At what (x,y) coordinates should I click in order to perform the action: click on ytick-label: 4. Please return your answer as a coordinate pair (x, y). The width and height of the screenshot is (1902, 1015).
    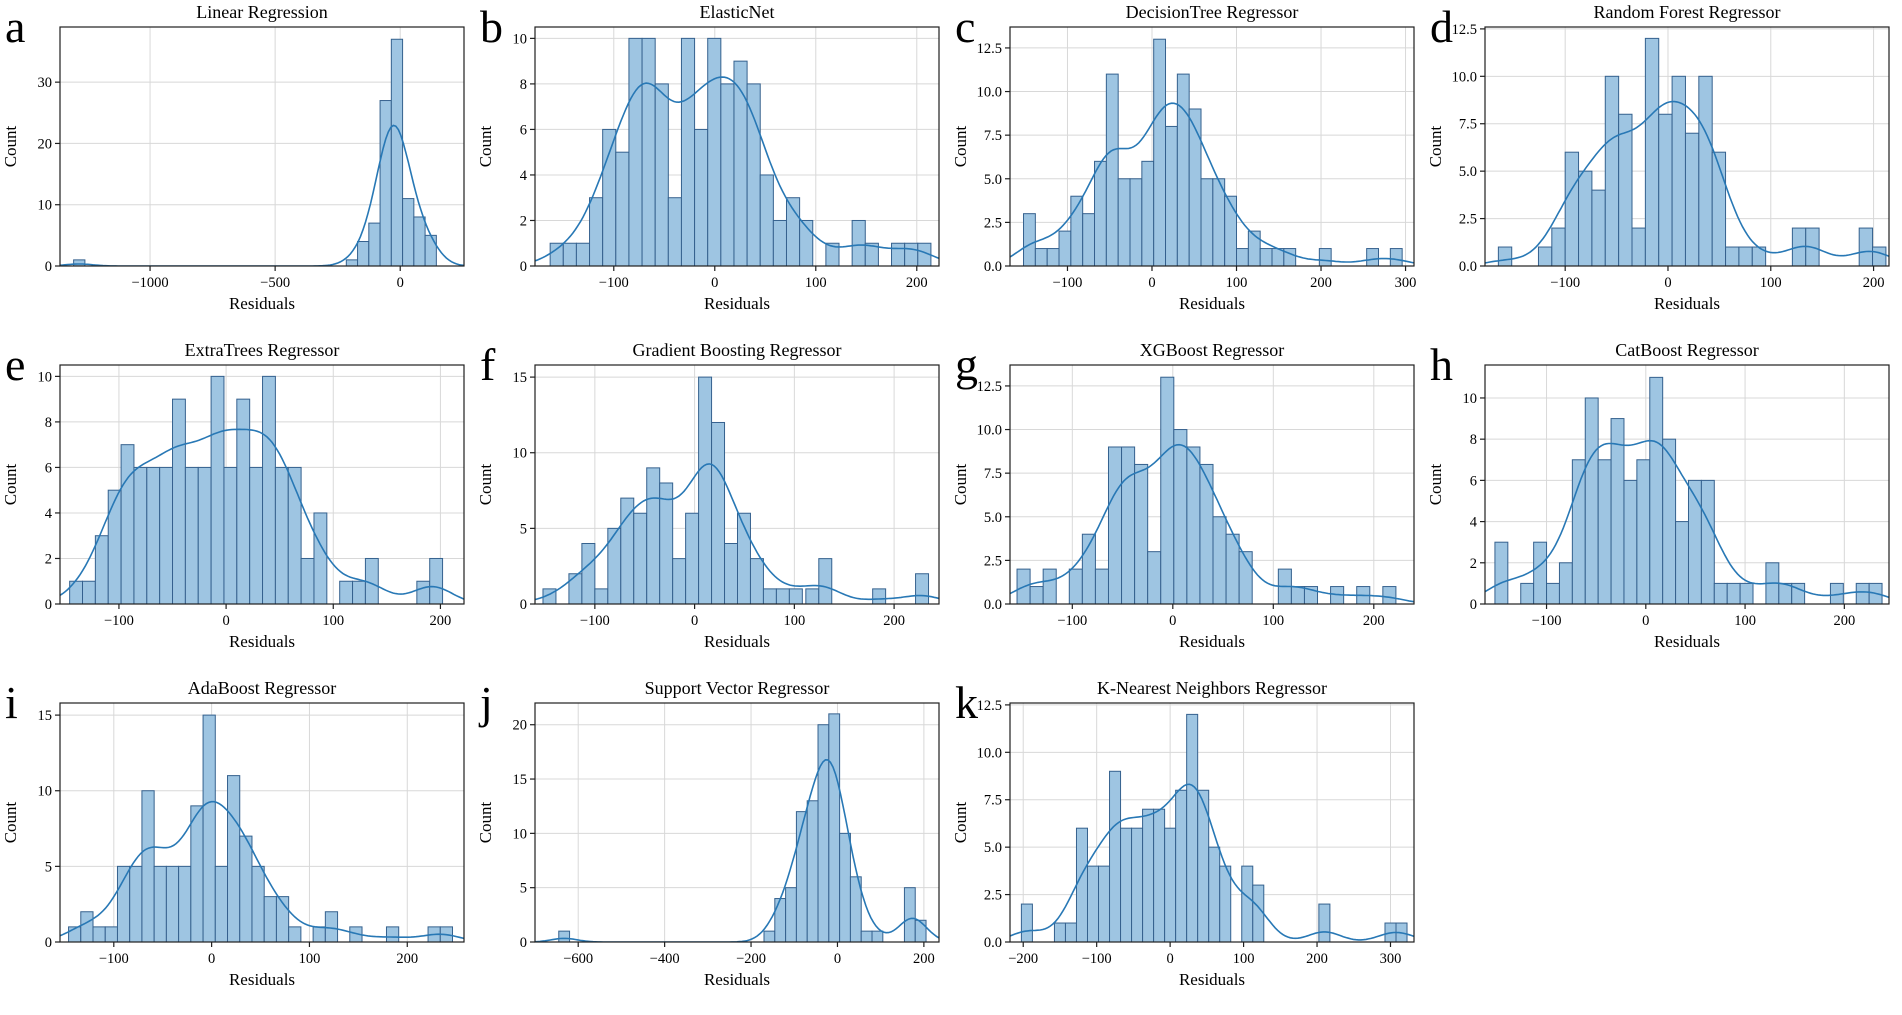
    Looking at the image, I should click on (49, 514).